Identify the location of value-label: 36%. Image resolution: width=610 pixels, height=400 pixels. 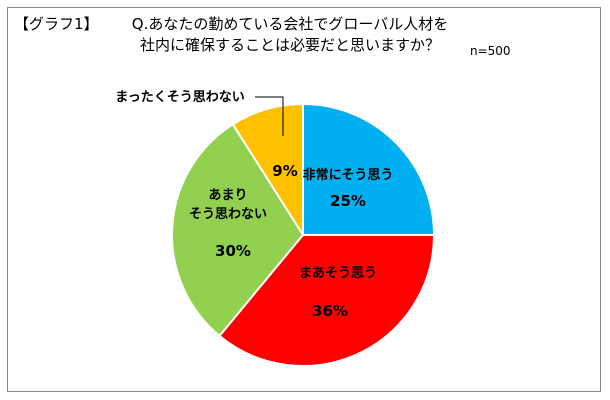
(330, 311).